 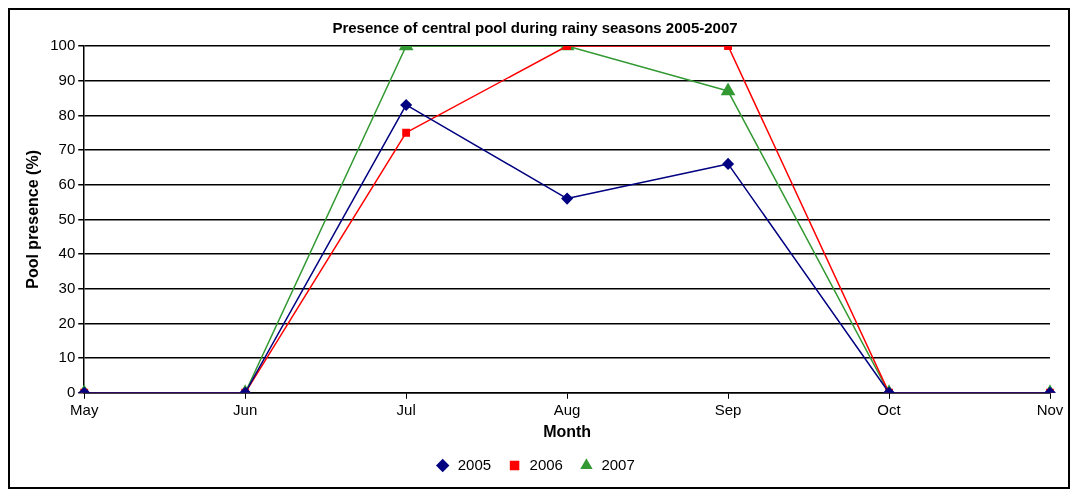 What do you see at coordinates (33, 219) in the screenshot?
I see `y-axis-title: Pool presence (%)` at bounding box center [33, 219].